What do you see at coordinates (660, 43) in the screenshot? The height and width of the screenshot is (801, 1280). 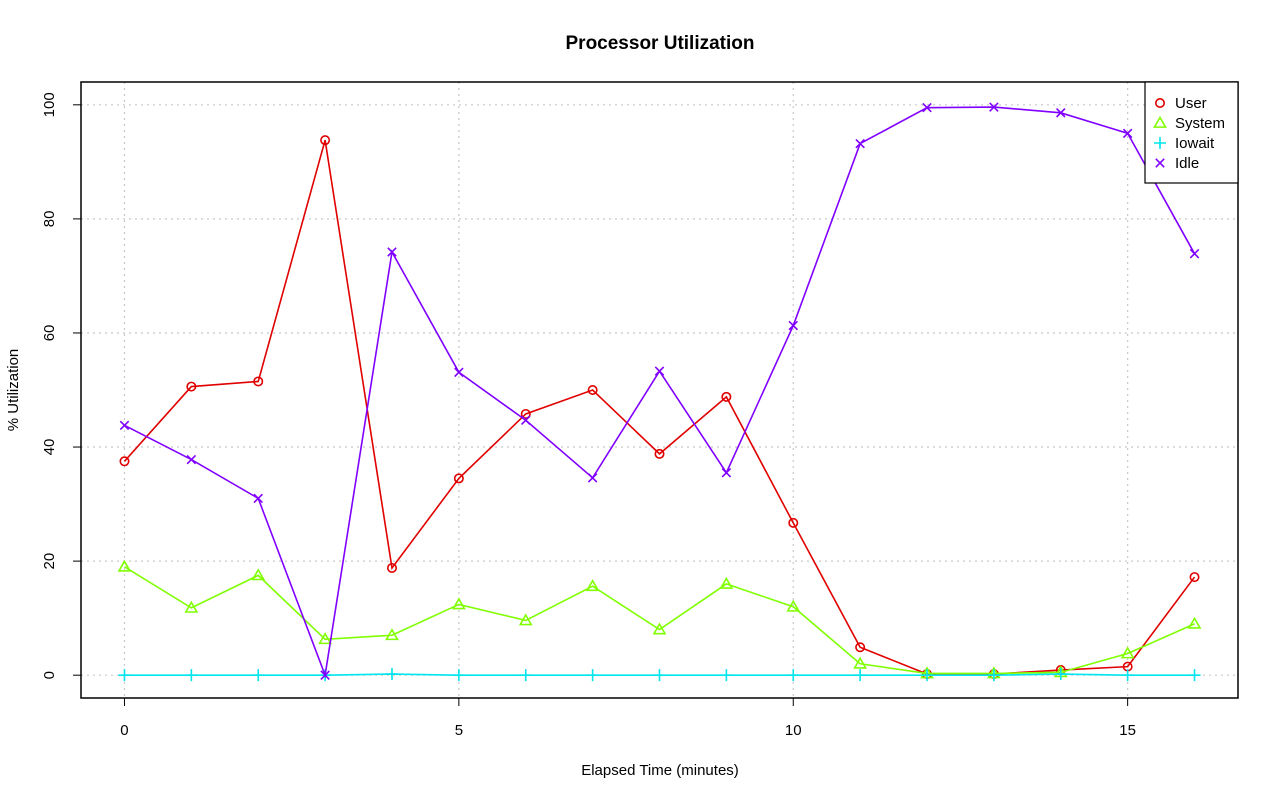 I see `chart-title: Processor Utilization` at bounding box center [660, 43].